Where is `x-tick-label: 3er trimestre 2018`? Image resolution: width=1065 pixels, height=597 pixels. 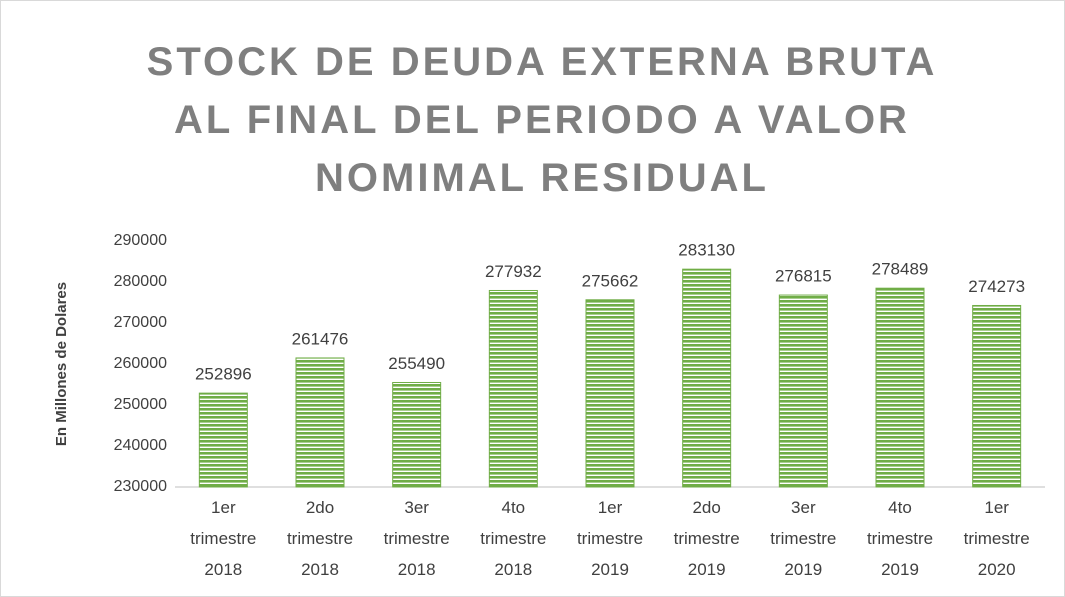
x-tick-label: 3er trimestre 2018 is located at coordinates (416, 538).